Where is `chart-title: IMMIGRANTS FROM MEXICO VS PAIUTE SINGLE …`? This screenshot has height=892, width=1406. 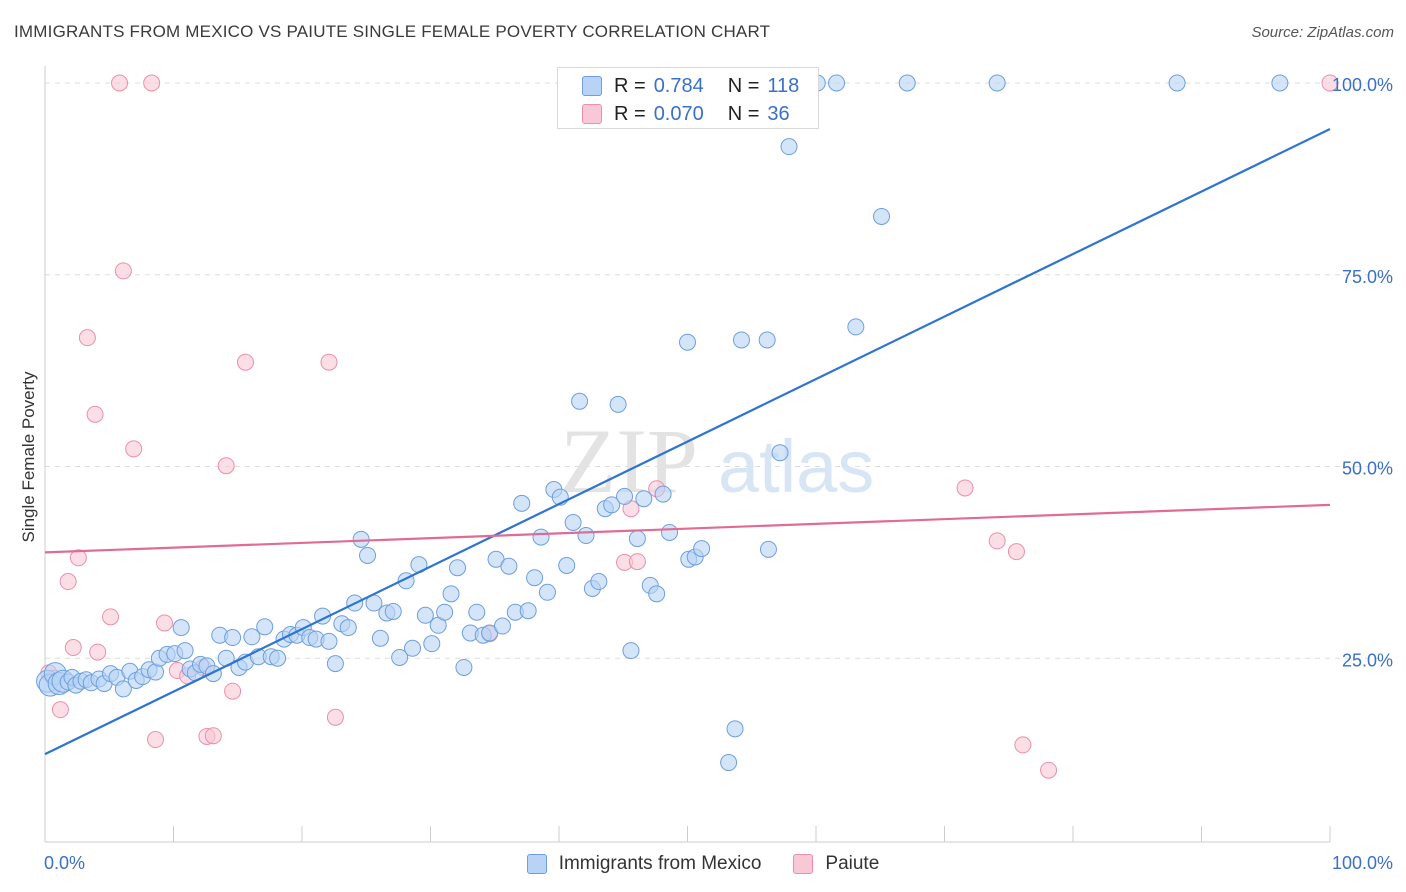 chart-title: IMMIGRANTS FROM MEXICO VS PAIUTE SINGLE … is located at coordinates (392, 31).